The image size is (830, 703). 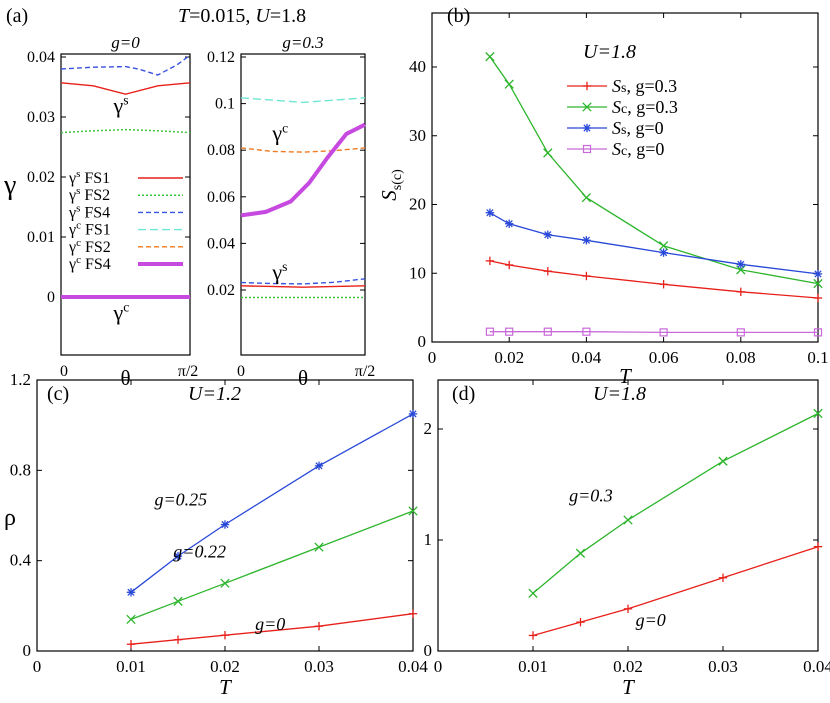 What do you see at coordinates (438, 666) in the screenshot?
I see `d-xtick-label: 0` at bounding box center [438, 666].